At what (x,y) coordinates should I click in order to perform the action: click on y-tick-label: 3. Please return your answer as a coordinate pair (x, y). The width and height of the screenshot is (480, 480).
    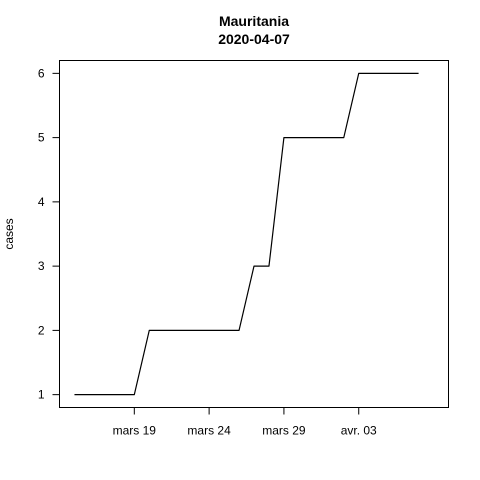
    Looking at the image, I should click on (41, 266).